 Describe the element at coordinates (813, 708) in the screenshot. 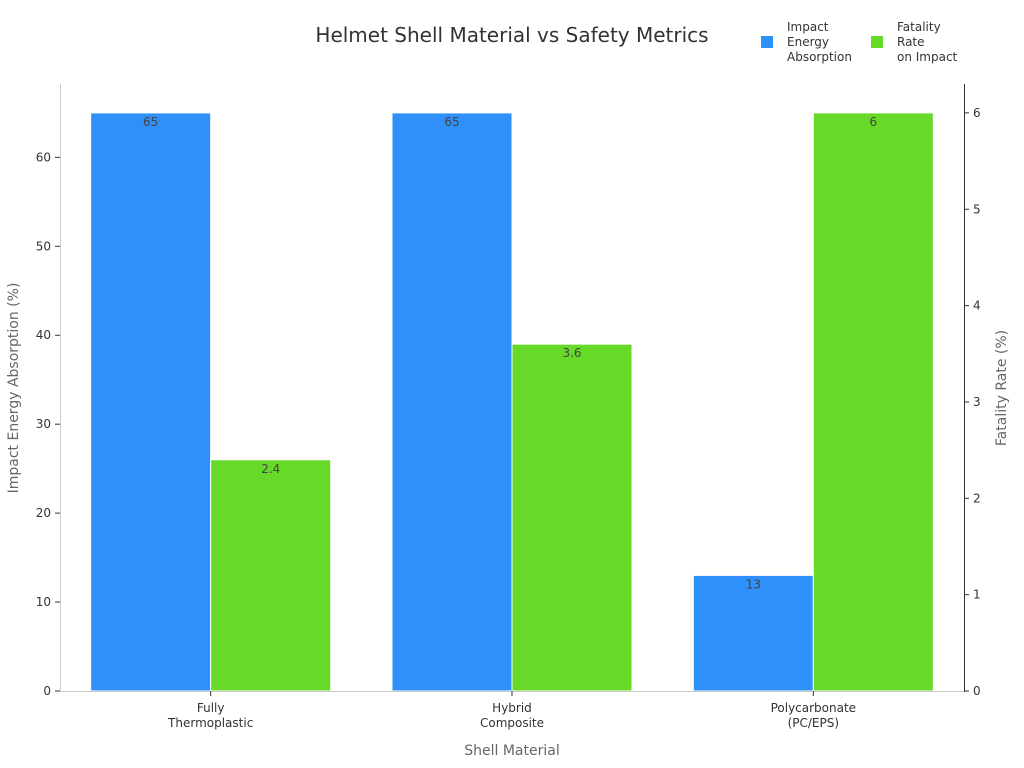

I see `x-tick-label-line: Polycarbonate` at that location.